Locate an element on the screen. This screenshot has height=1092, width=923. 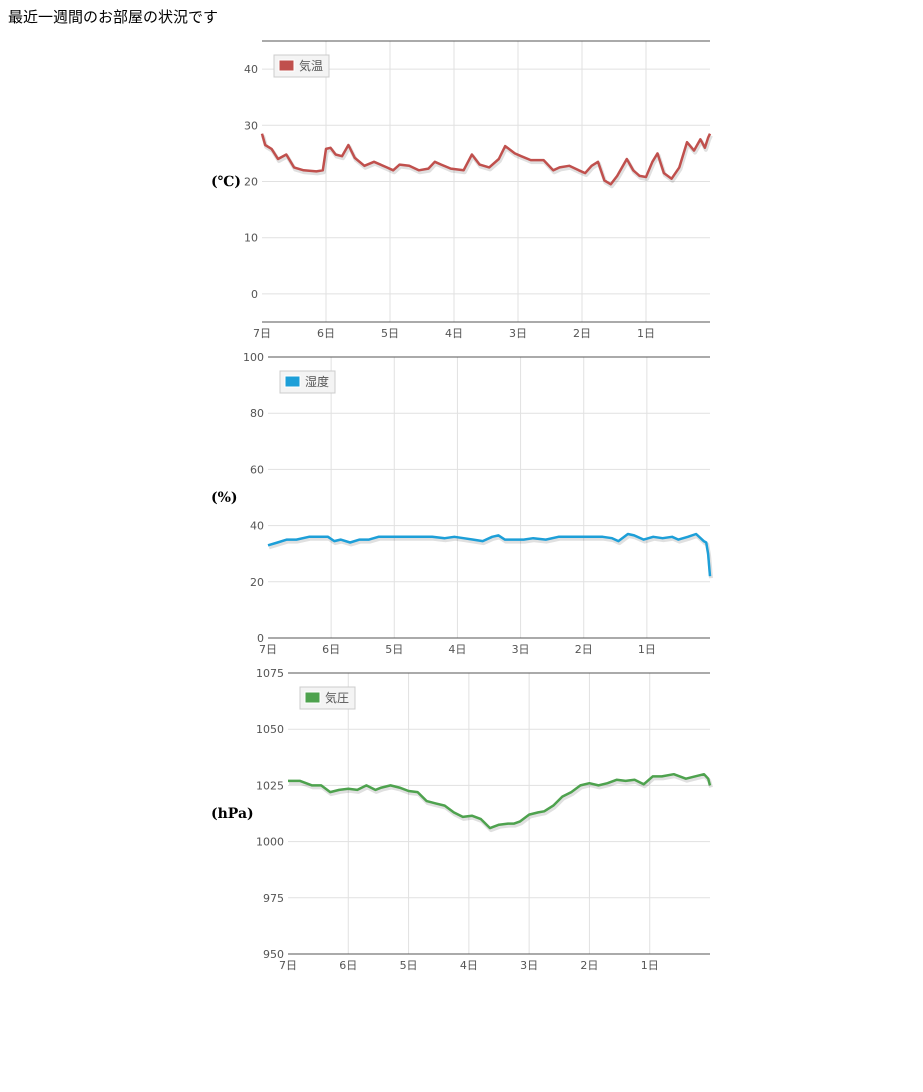
humidity-series-line is located at coordinates (489, 554).